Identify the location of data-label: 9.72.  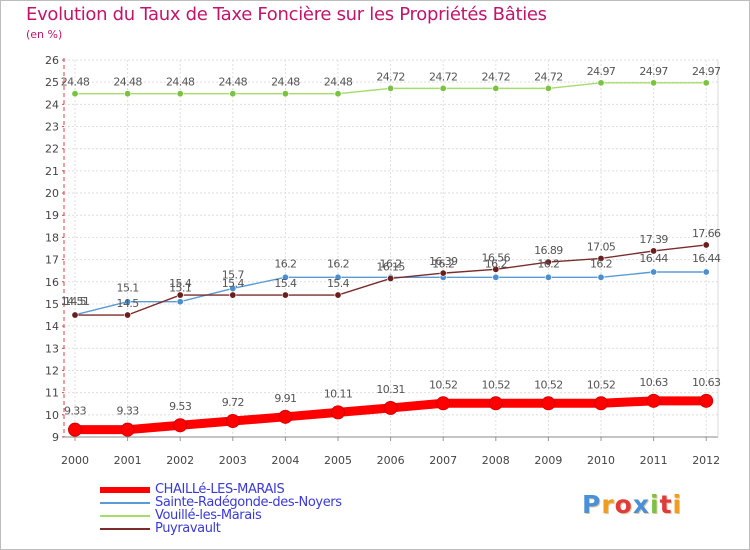
(233, 402).